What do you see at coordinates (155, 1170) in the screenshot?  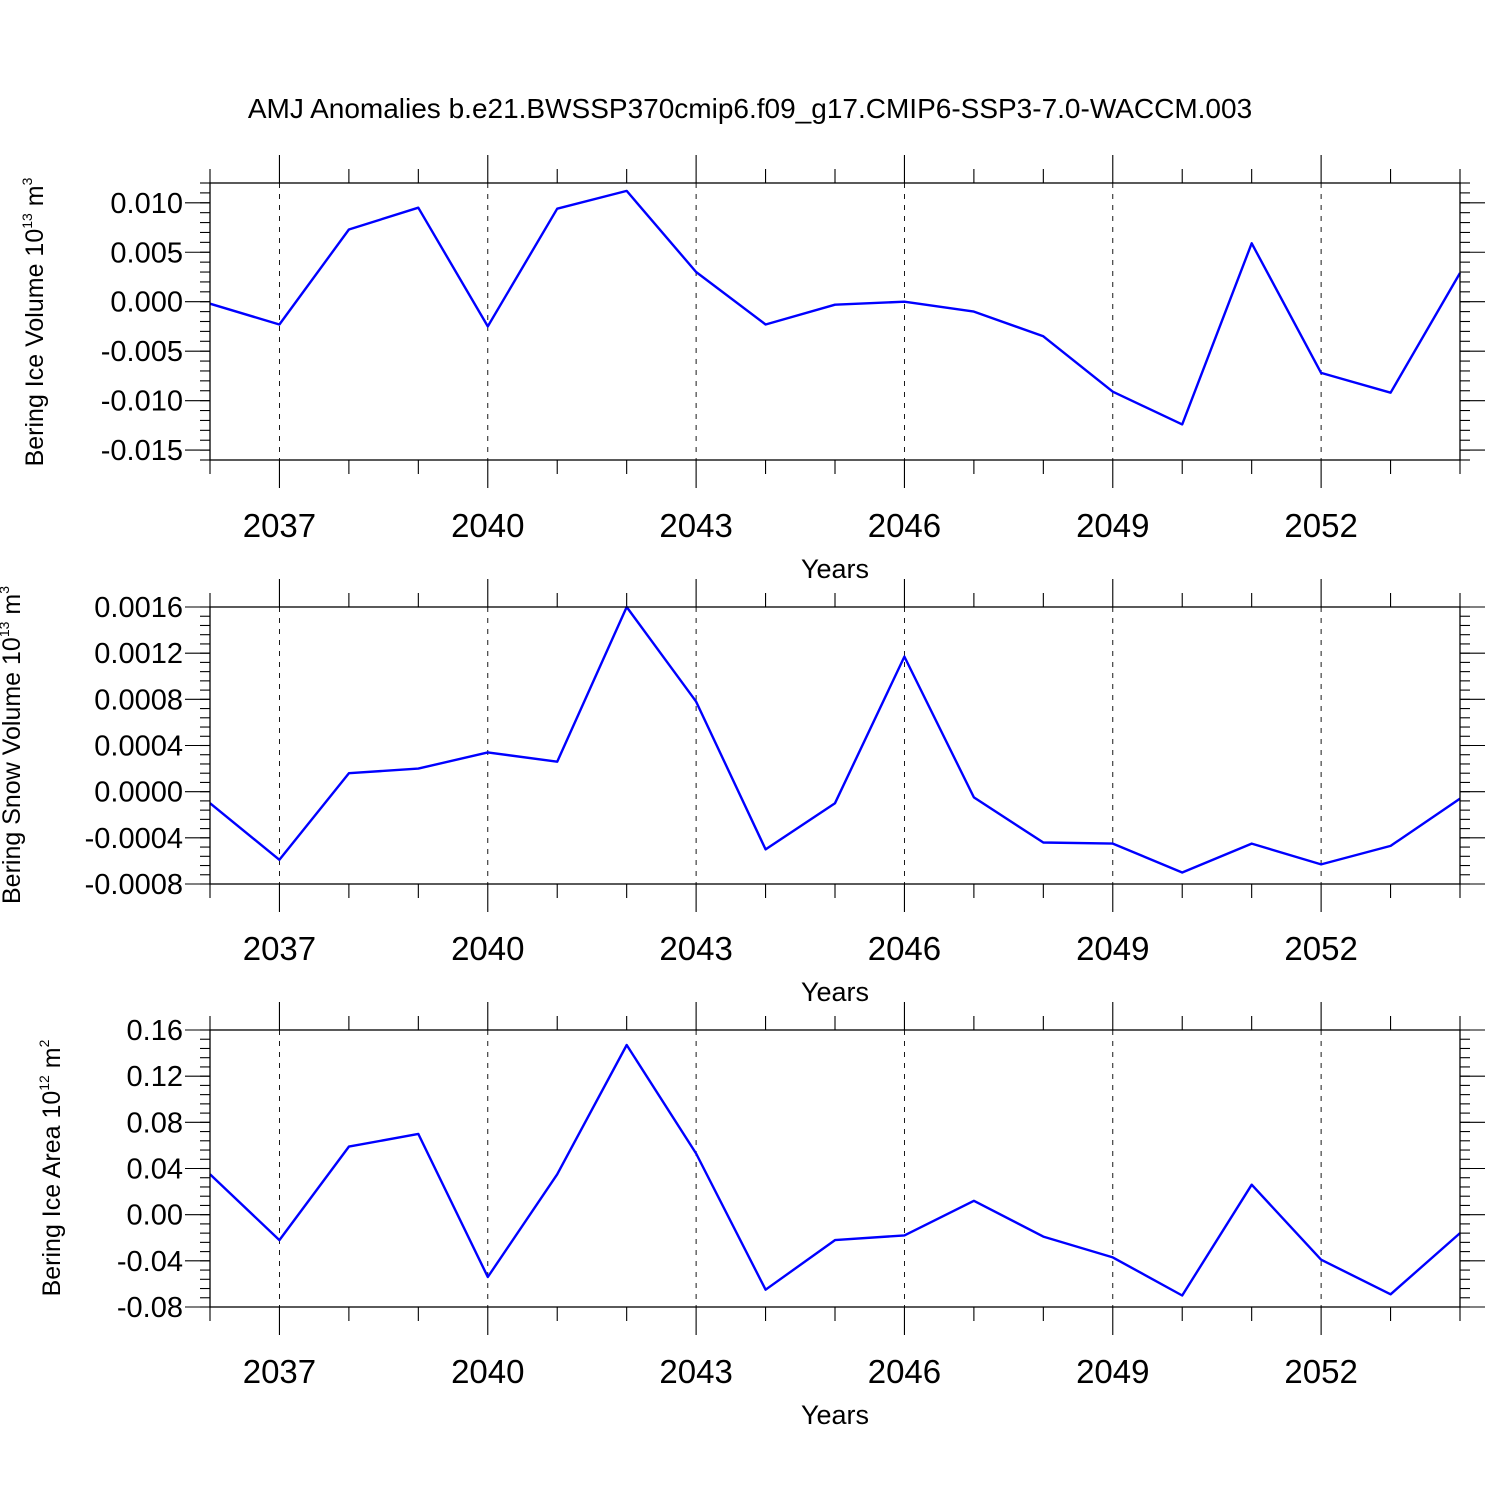 I see `y-tick-label: 0.04` at bounding box center [155, 1170].